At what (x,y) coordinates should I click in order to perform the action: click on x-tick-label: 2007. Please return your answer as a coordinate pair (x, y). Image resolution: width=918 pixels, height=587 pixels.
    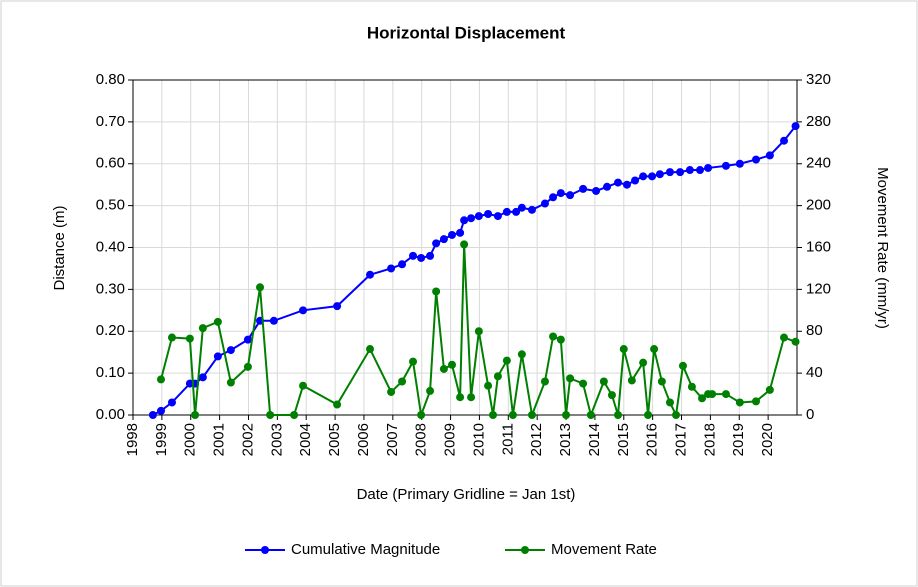
    Looking at the image, I should click on (392, 439).